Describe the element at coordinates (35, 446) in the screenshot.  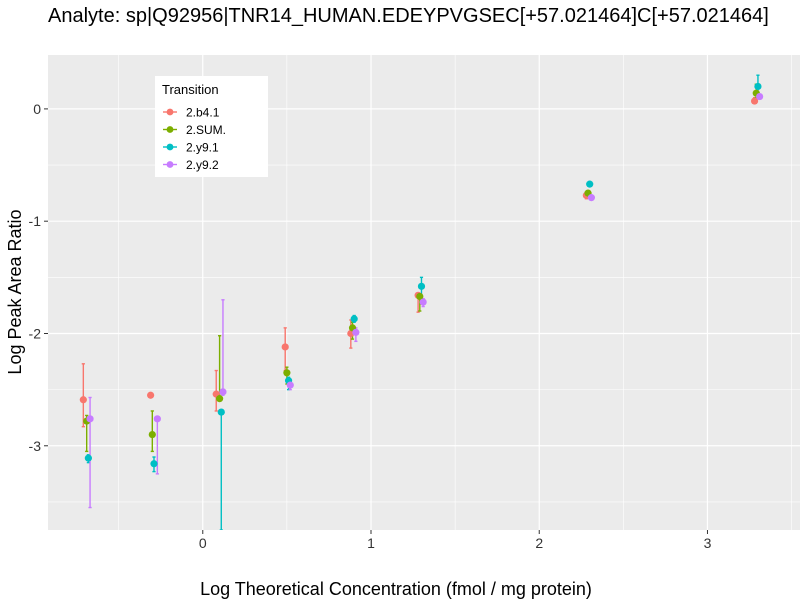
I see `y-tick-label: -3` at that location.